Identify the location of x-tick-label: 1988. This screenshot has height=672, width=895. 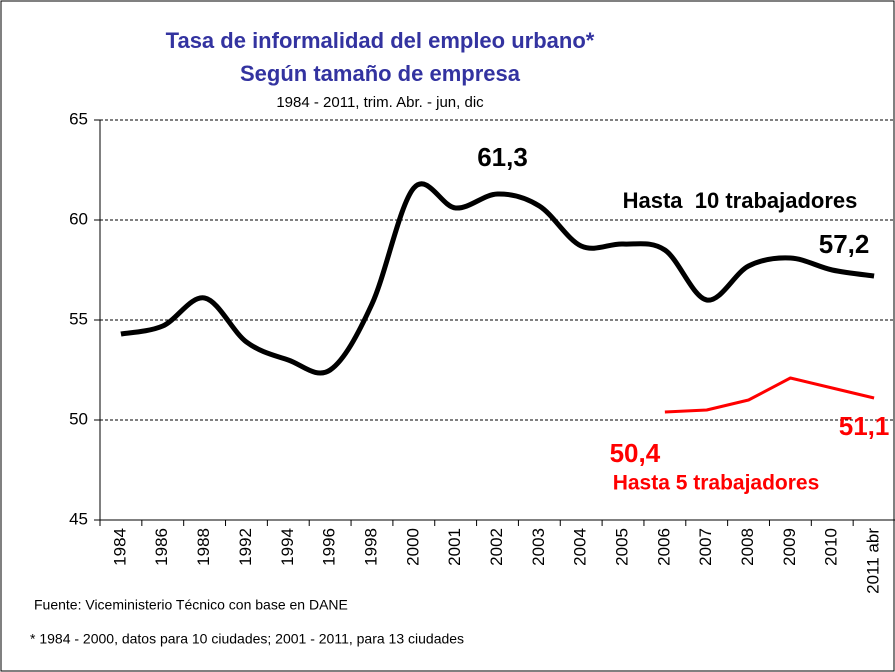
(203, 547).